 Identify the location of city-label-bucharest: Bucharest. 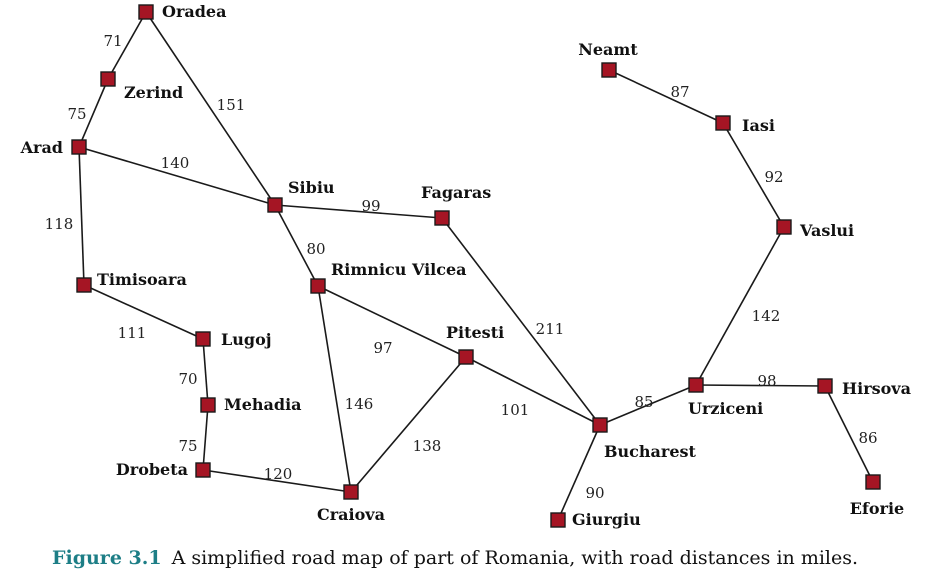
(650, 451).